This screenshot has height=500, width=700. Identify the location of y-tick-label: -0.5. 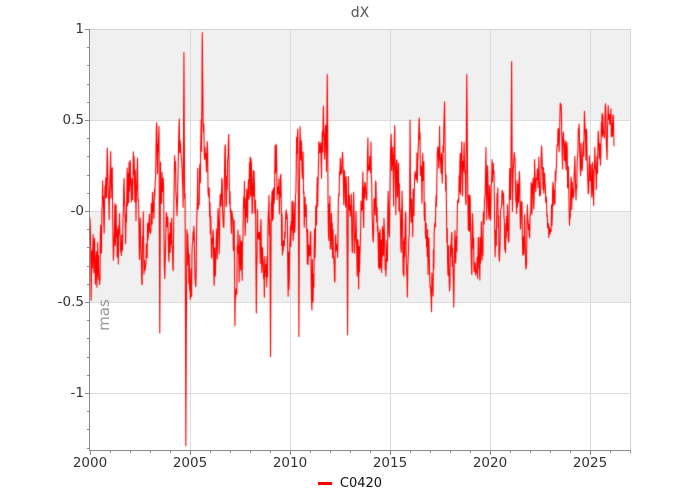
(70, 302).